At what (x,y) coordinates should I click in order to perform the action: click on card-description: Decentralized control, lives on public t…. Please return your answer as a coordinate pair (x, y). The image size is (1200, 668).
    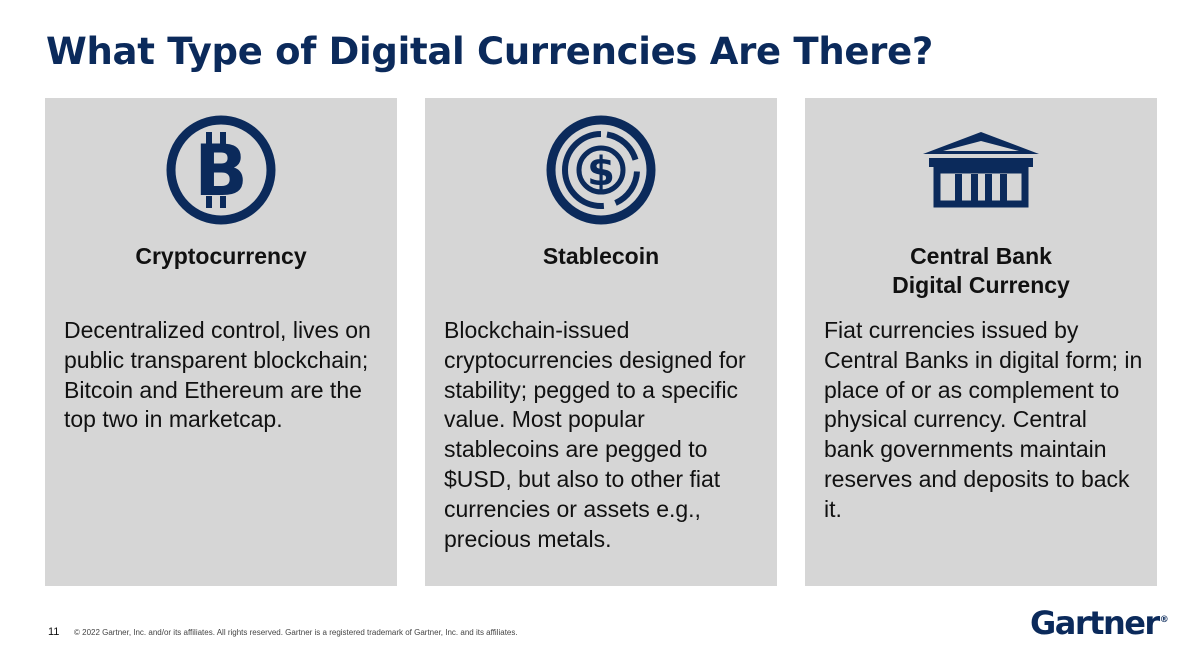
    Looking at the image, I should click on (217, 375).